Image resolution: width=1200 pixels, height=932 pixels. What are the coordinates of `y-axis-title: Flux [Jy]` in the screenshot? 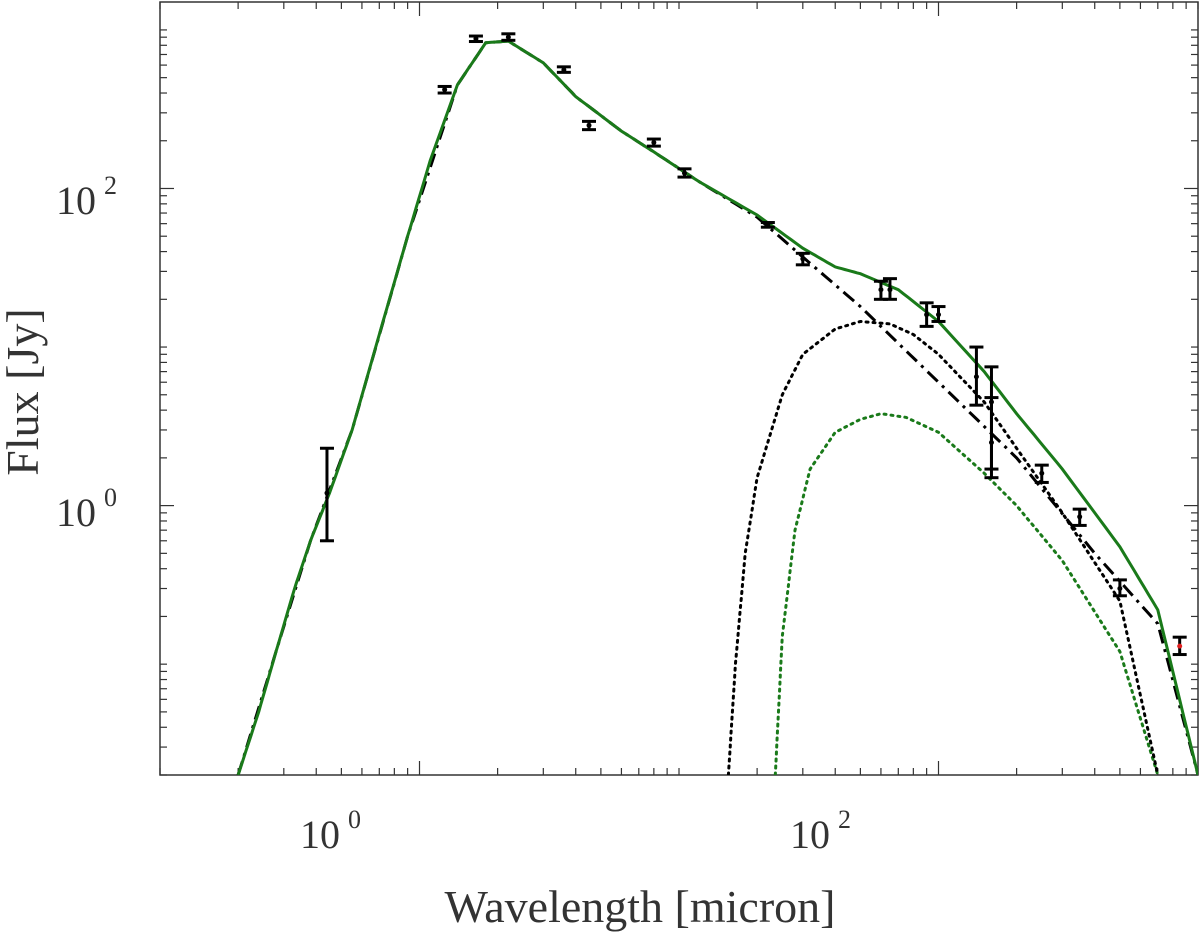 It's located at (24, 391).